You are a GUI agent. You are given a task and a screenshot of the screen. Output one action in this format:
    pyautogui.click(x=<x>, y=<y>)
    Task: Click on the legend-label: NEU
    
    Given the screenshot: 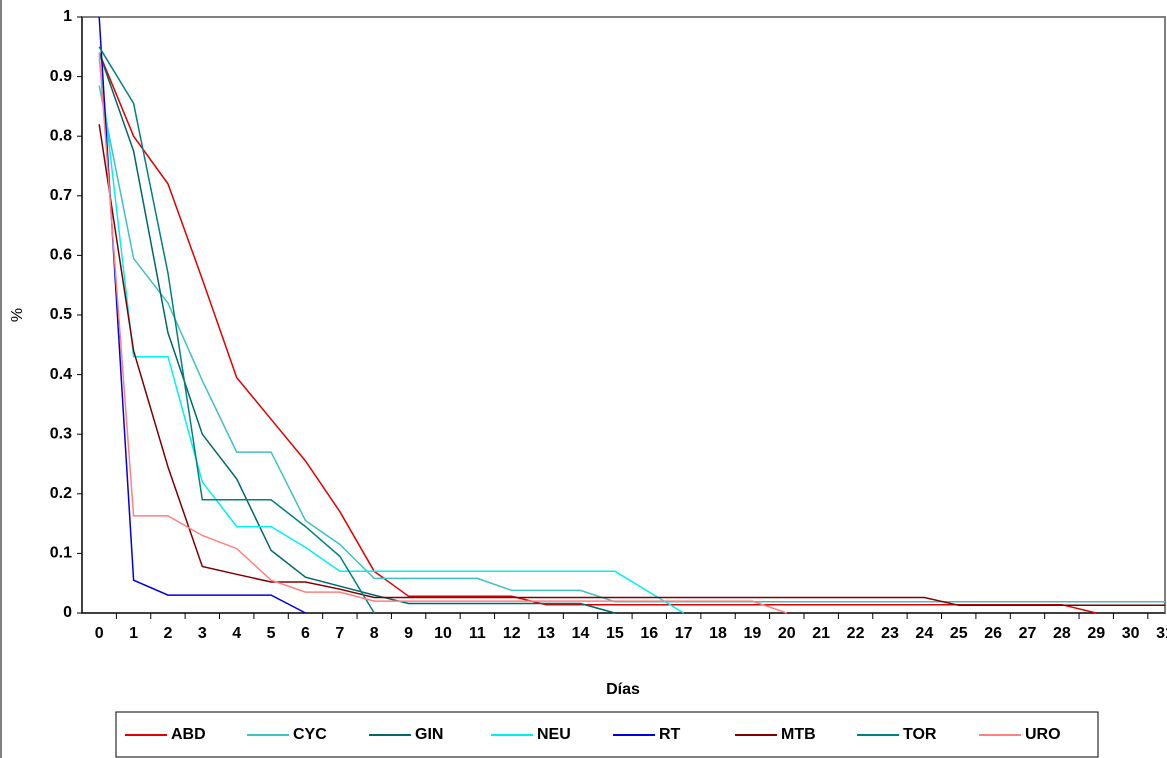 What is the action you would take?
    pyautogui.click(x=554, y=734)
    